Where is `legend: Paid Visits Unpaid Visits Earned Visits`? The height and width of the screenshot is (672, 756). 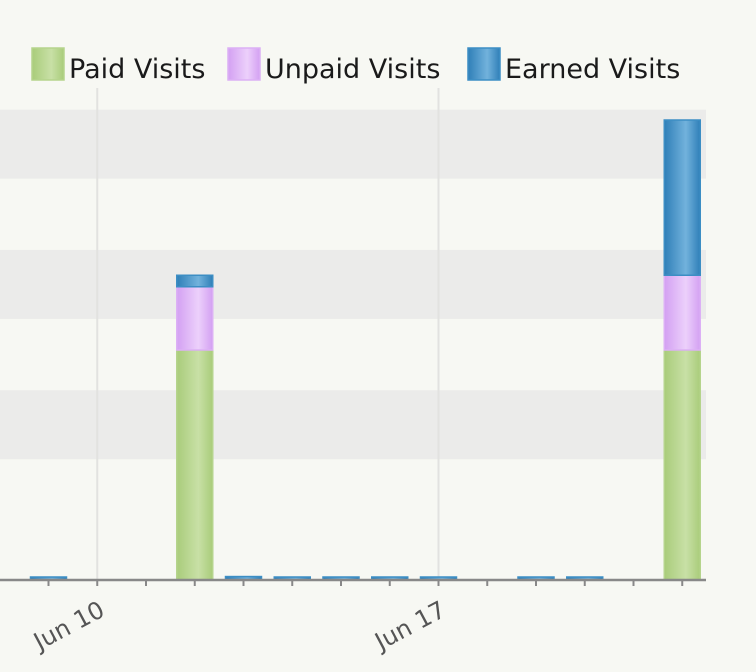
legend: Paid Visits Unpaid Visits Earned Visits is located at coordinates (355, 66).